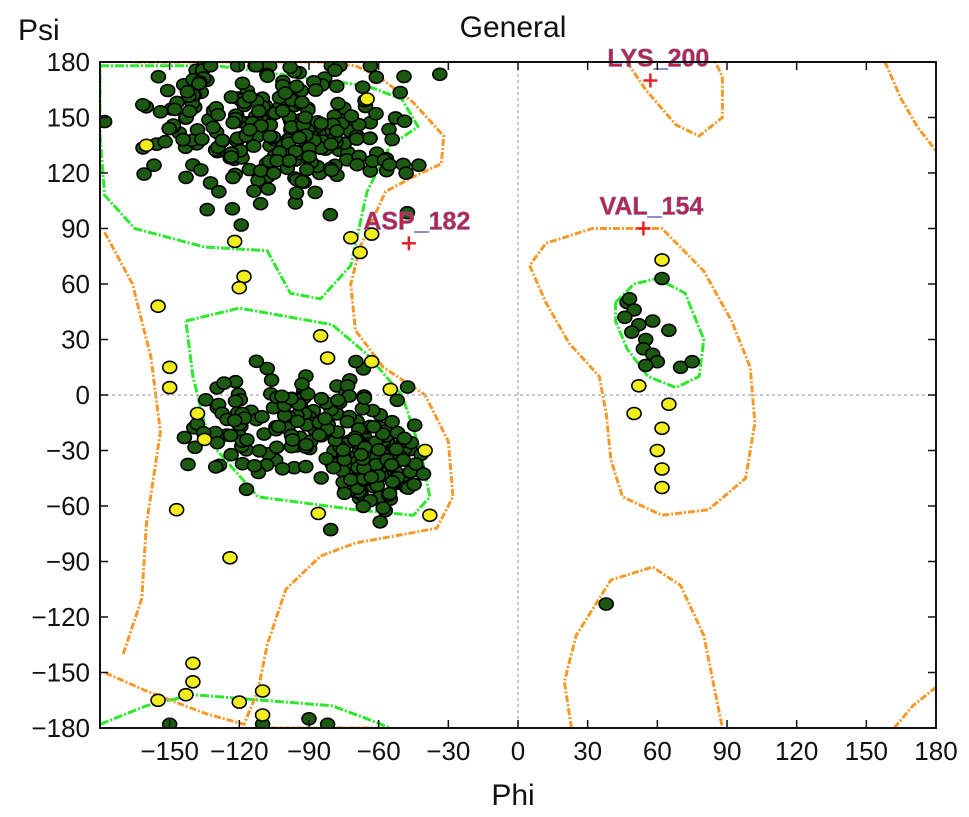 The height and width of the screenshot is (817, 969). Describe the element at coordinates (652, 207) in the screenshot. I see `outlier-label: VAL_154` at that location.